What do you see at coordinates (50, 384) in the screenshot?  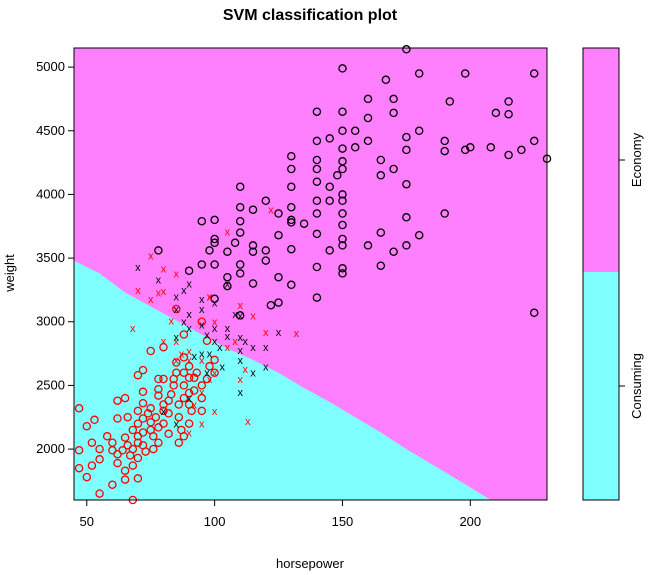 I see `y-tick-label: 2500` at bounding box center [50, 384].